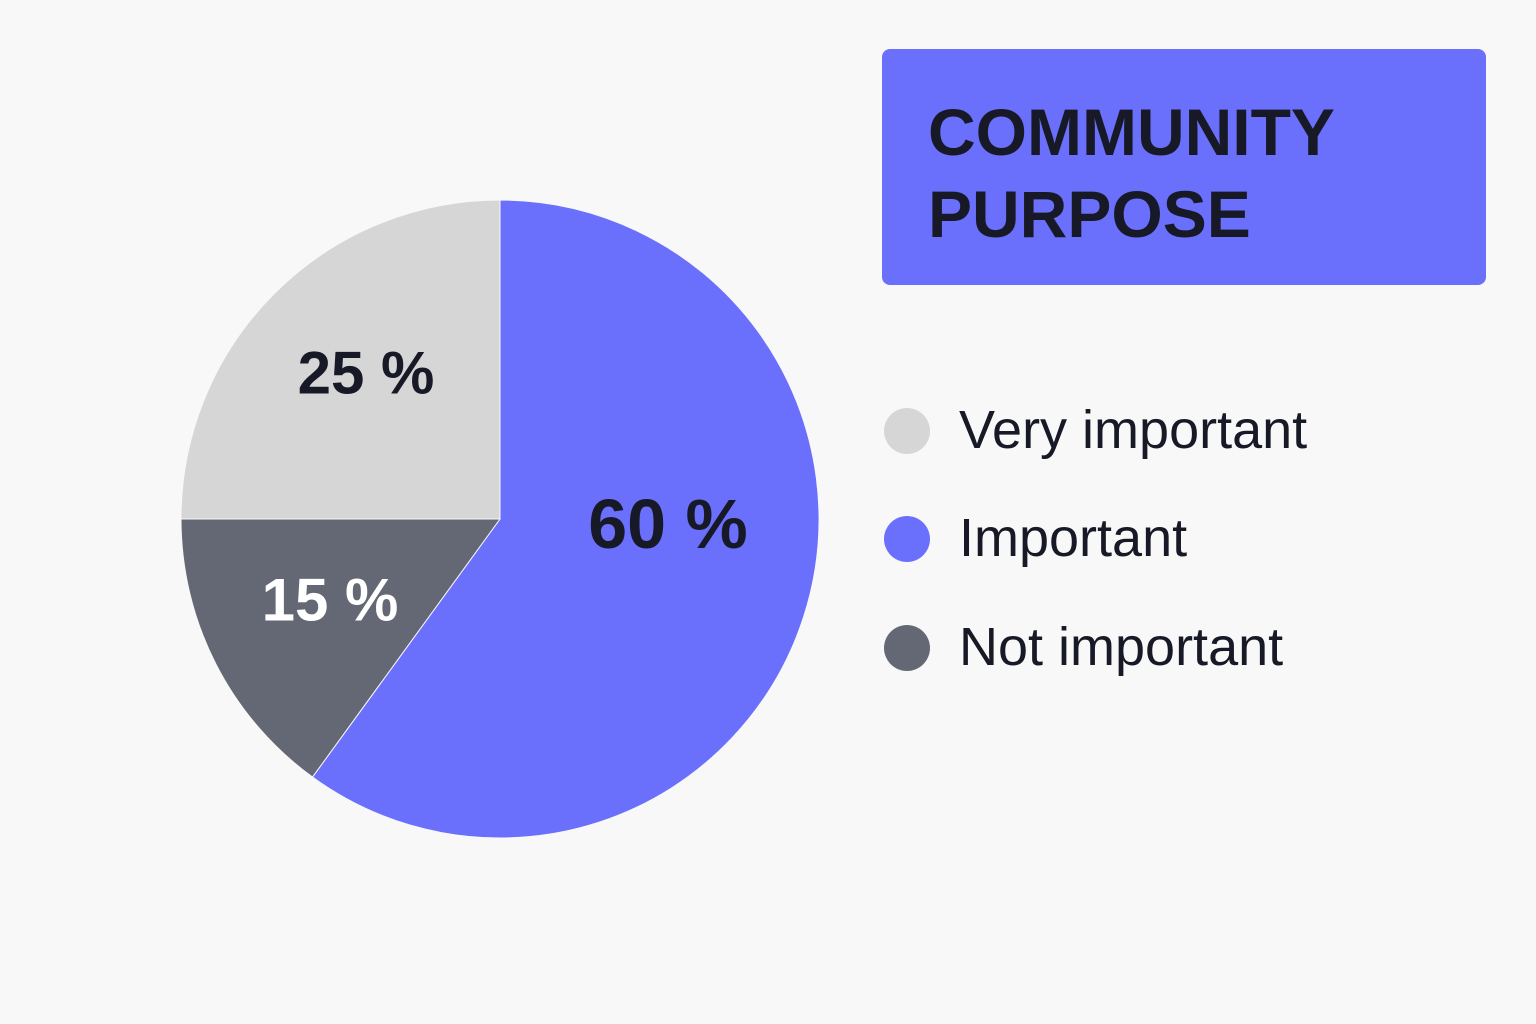 This screenshot has height=1024, width=1536. Describe the element at coordinates (366, 373) in the screenshot. I see `slice-label-very-important: 25 %` at that location.